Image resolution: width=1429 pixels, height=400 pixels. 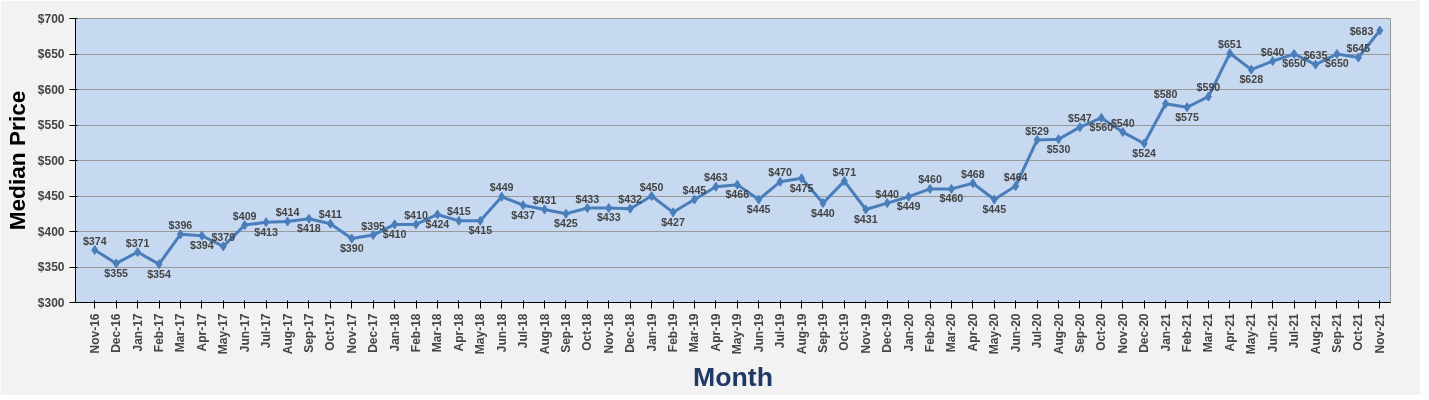 I want to click on x-tick-label: Apr-17, so click(x=201, y=332).